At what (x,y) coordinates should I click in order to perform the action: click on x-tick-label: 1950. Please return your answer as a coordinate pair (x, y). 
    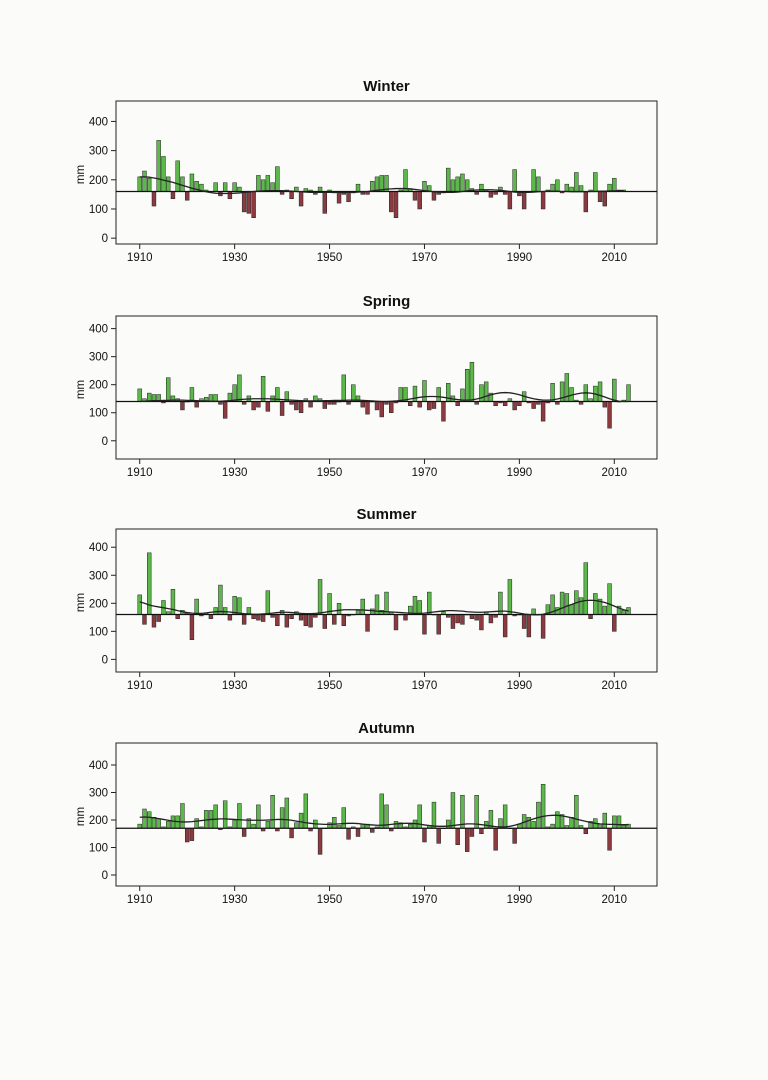
    Looking at the image, I should click on (330, 258).